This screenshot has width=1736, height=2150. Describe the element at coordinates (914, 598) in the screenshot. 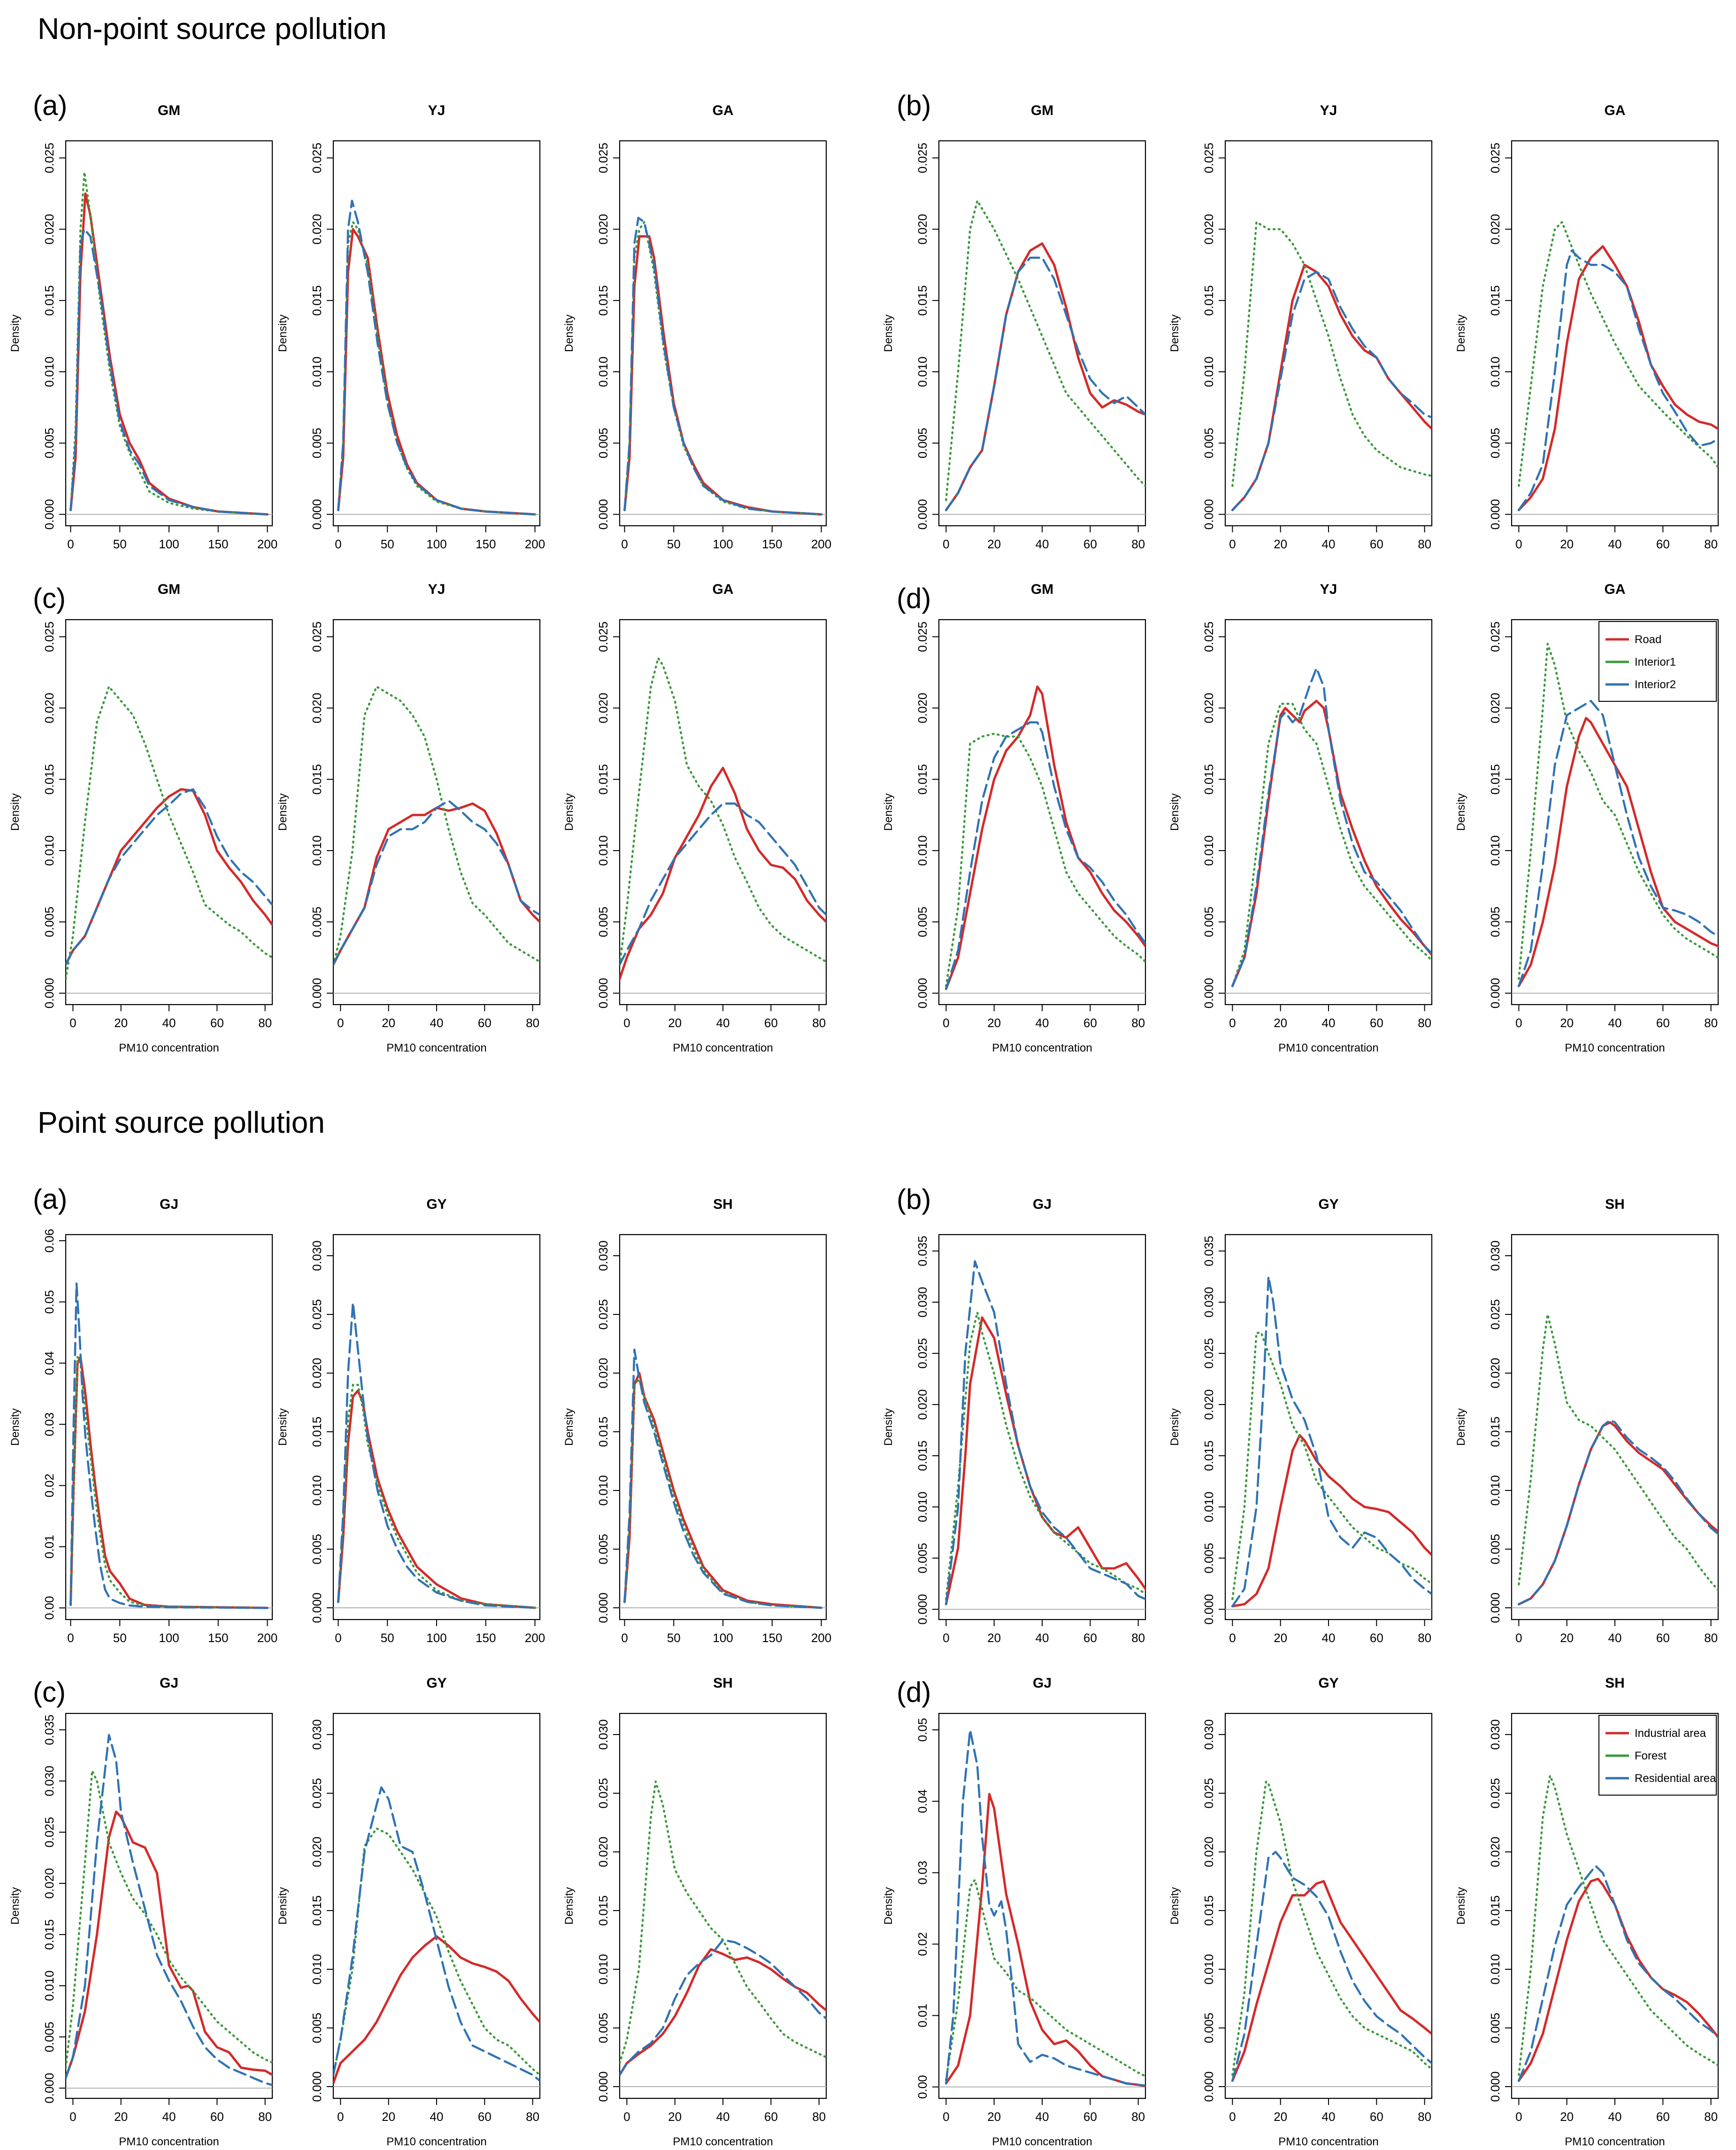

I see `panel-label: (d)` at that location.